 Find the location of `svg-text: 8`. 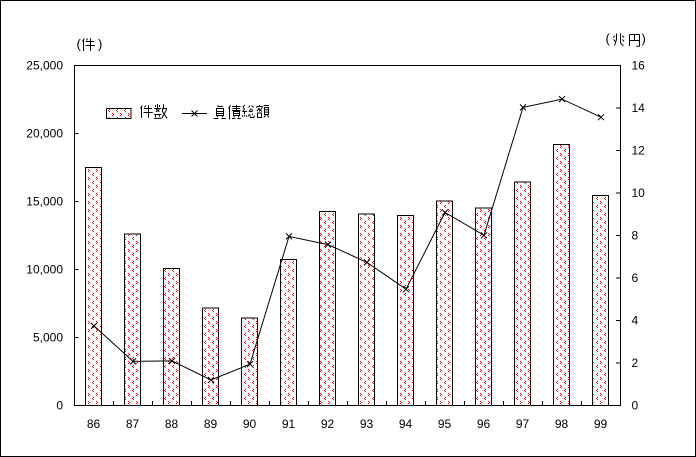

svg-text: 8 is located at coordinates (635, 236).